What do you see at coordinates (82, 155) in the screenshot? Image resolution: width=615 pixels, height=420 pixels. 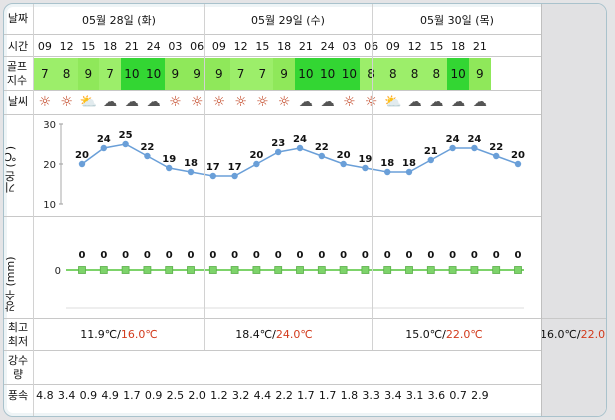 I see `temperature-data-label: 20` at bounding box center [82, 155].